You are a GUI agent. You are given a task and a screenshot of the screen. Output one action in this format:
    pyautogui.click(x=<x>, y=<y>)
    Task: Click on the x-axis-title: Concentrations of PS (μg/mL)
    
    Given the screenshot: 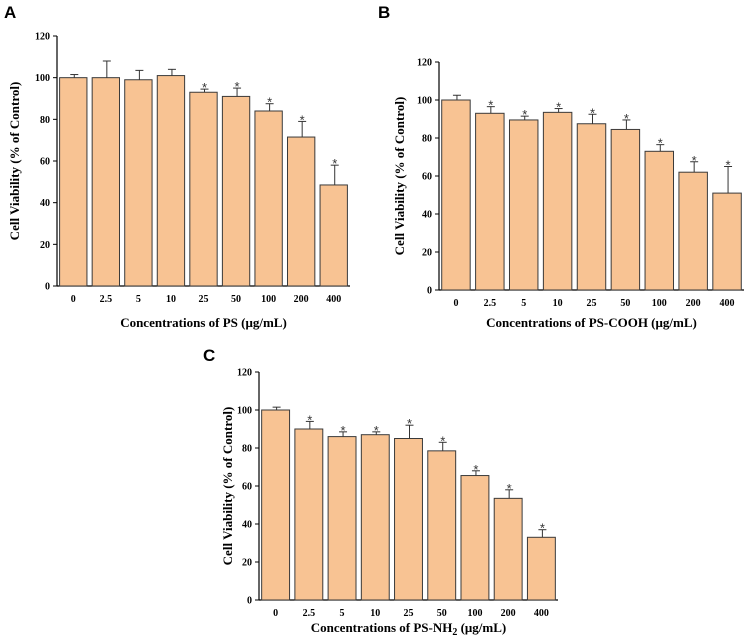 What is the action you would take?
    pyautogui.click(x=203, y=322)
    